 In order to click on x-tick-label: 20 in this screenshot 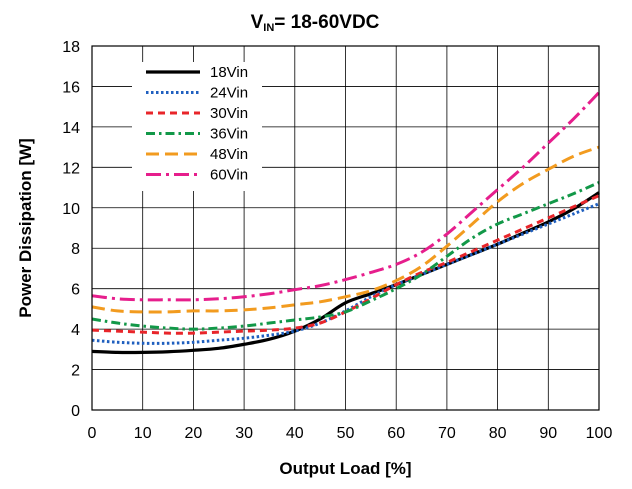, I will do `click(194, 433)`.